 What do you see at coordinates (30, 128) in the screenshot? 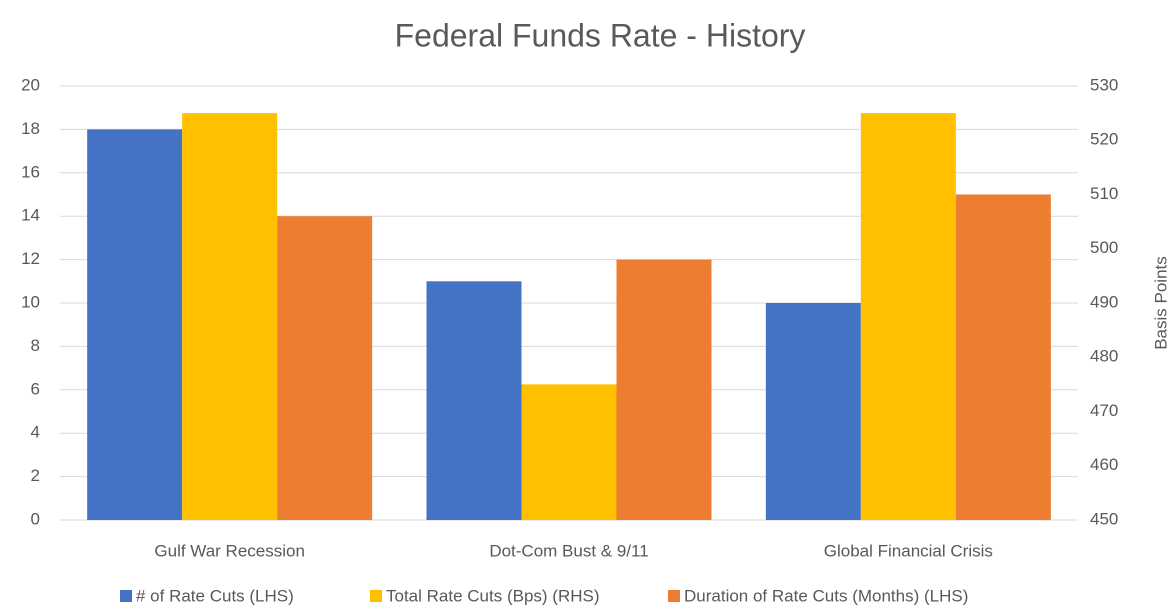
I see `y-tick-label: 18` at bounding box center [30, 128].